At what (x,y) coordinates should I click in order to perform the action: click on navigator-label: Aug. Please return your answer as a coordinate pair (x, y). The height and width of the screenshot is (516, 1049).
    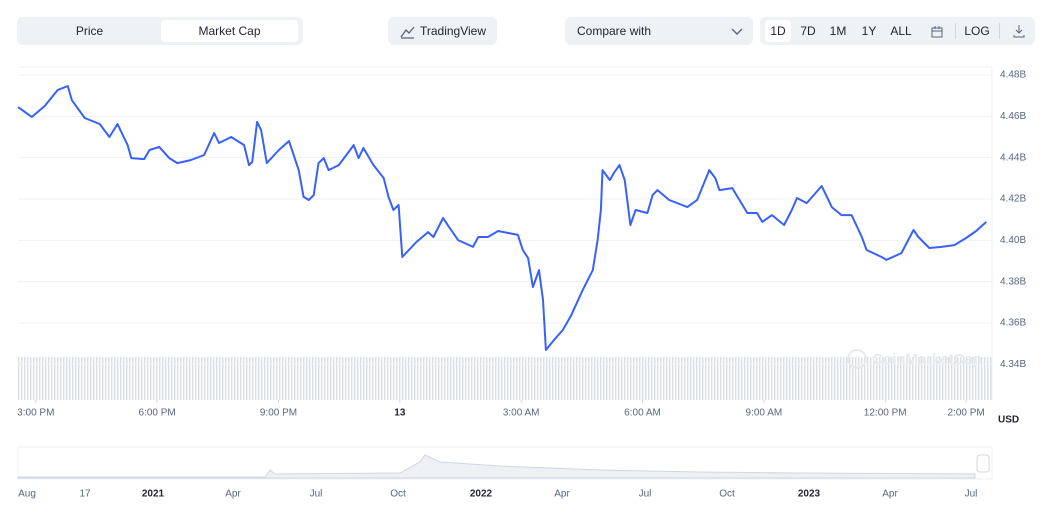
    Looking at the image, I should click on (27, 494).